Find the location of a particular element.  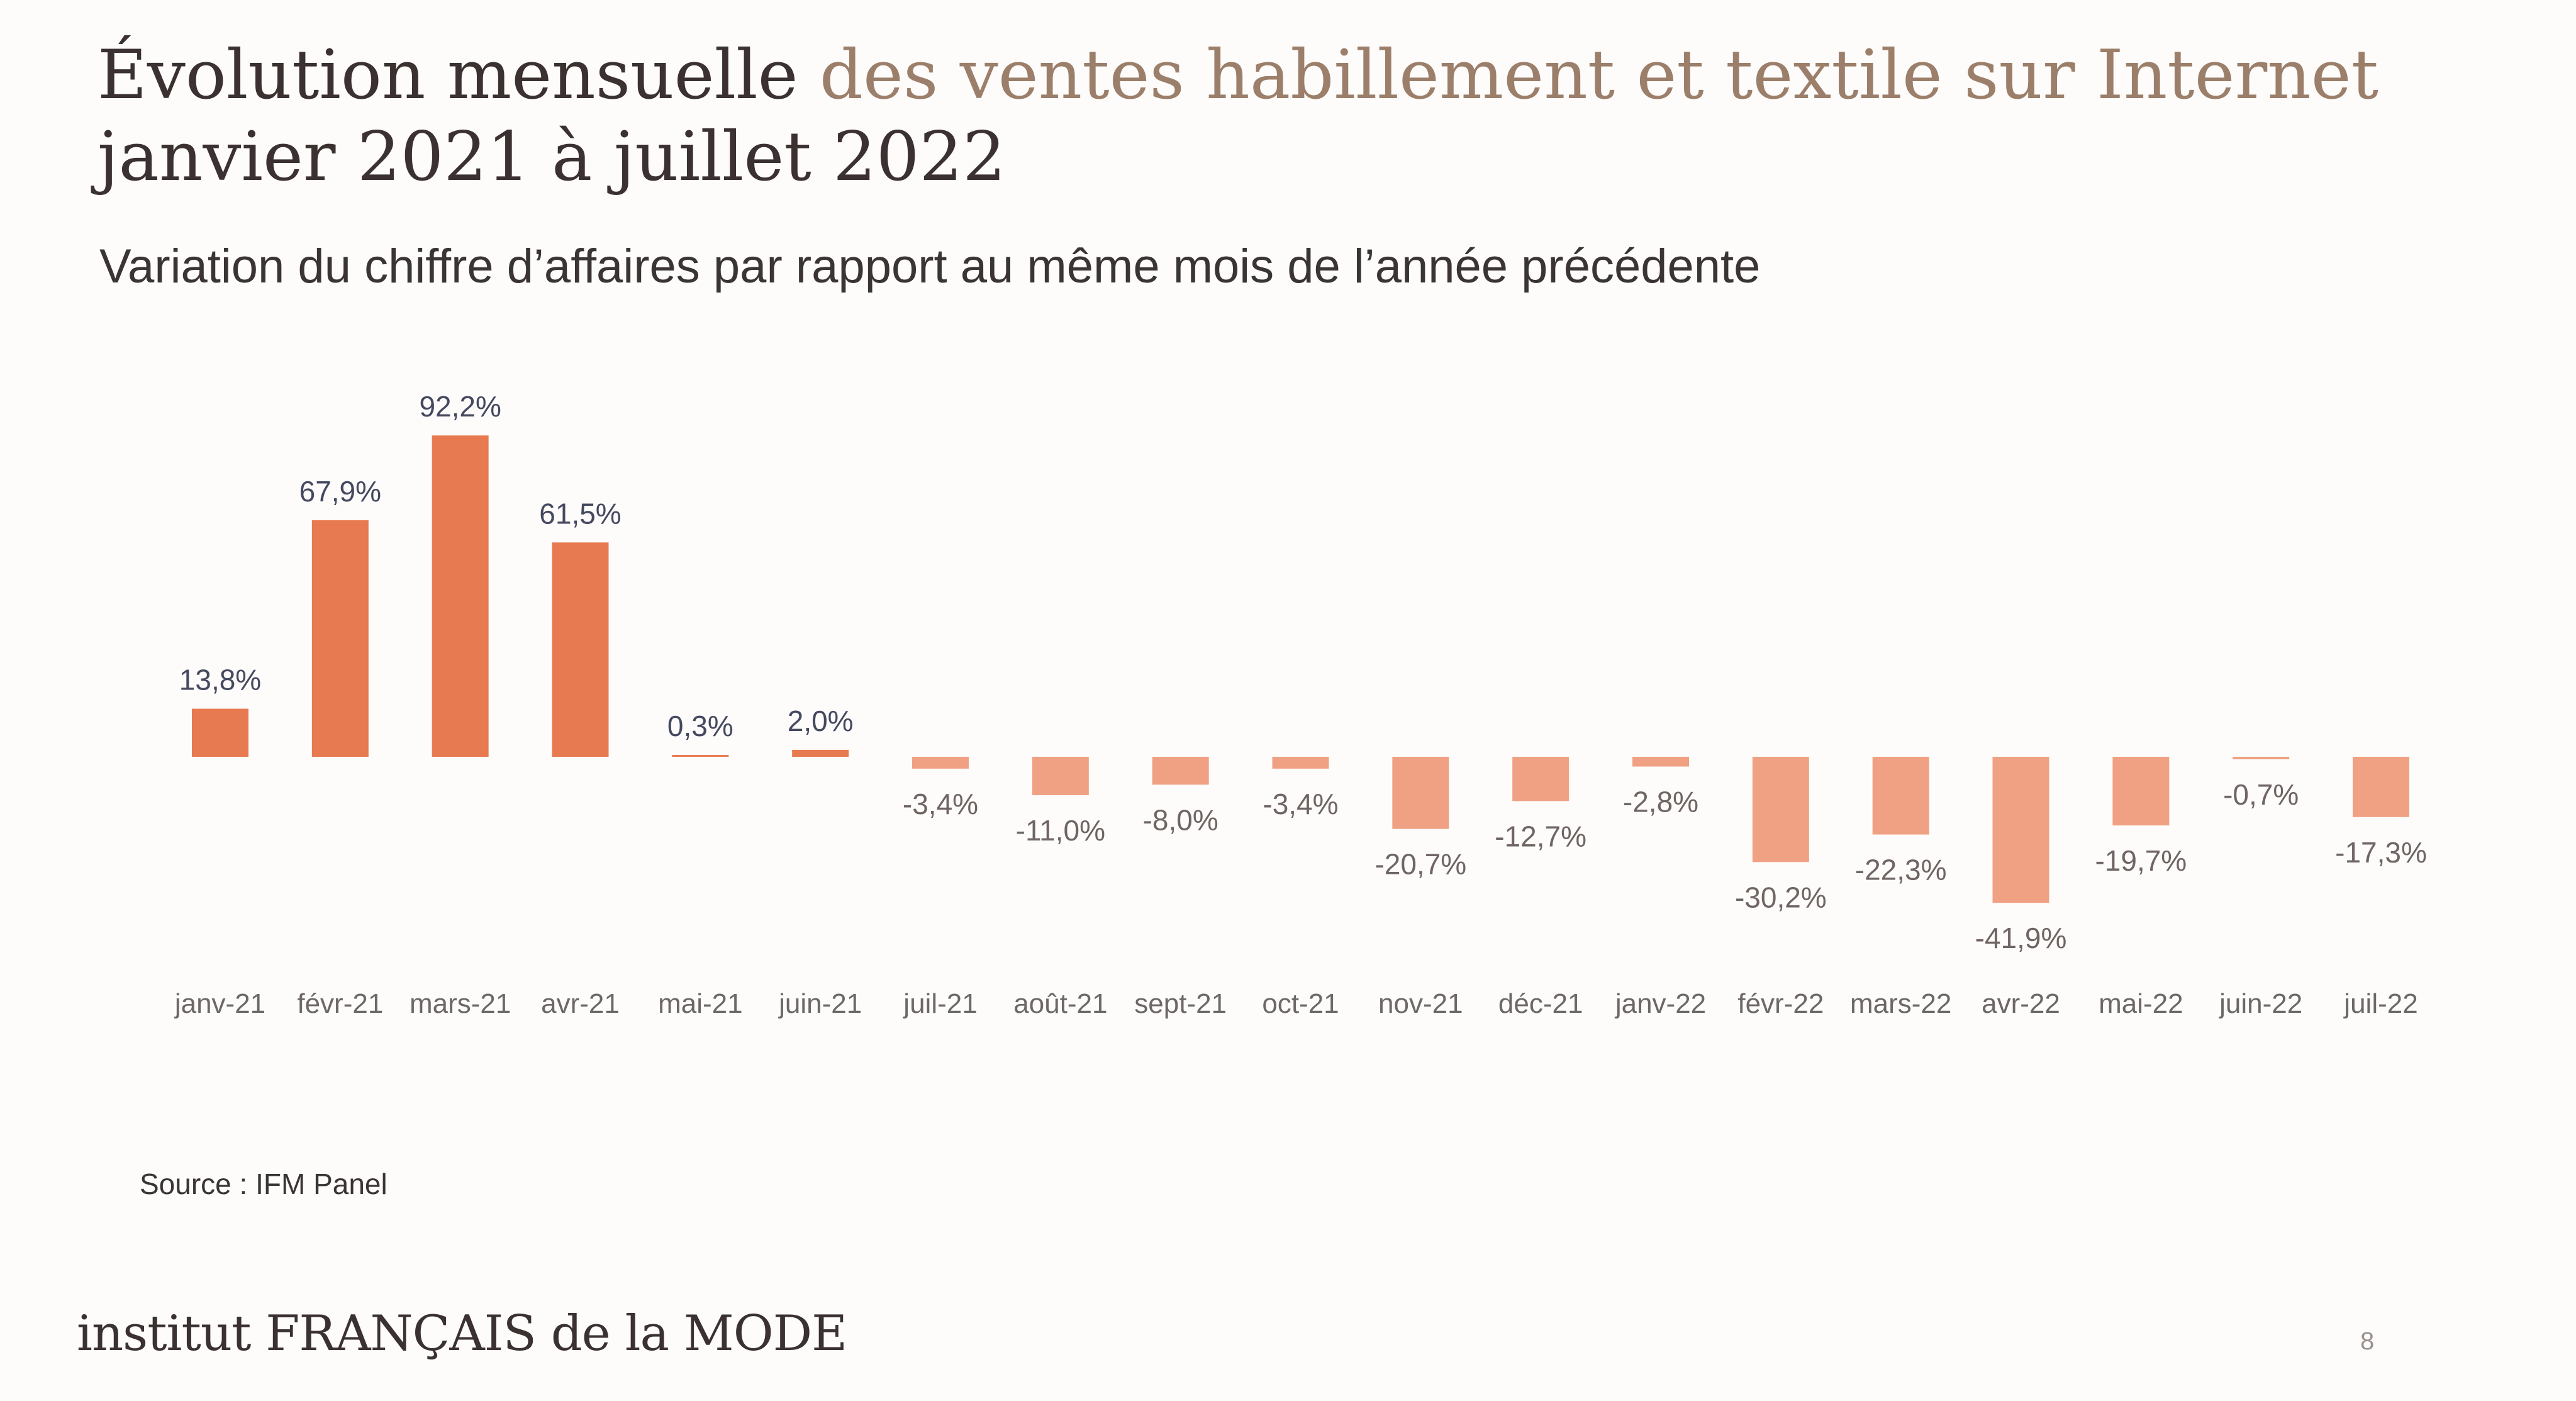

category-label-déc-21: déc-21 is located at coordinates (1540, 1003).